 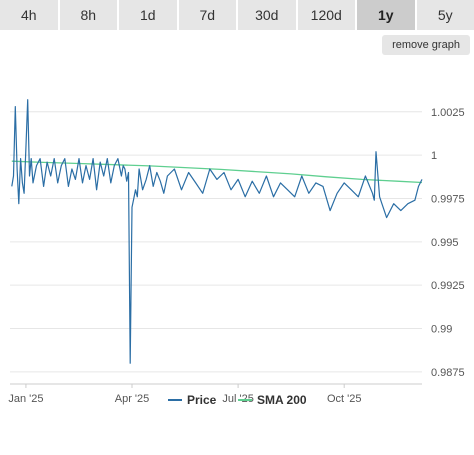 I want to click on x-tick-label: Apr '25, so click(x=132, y=399).